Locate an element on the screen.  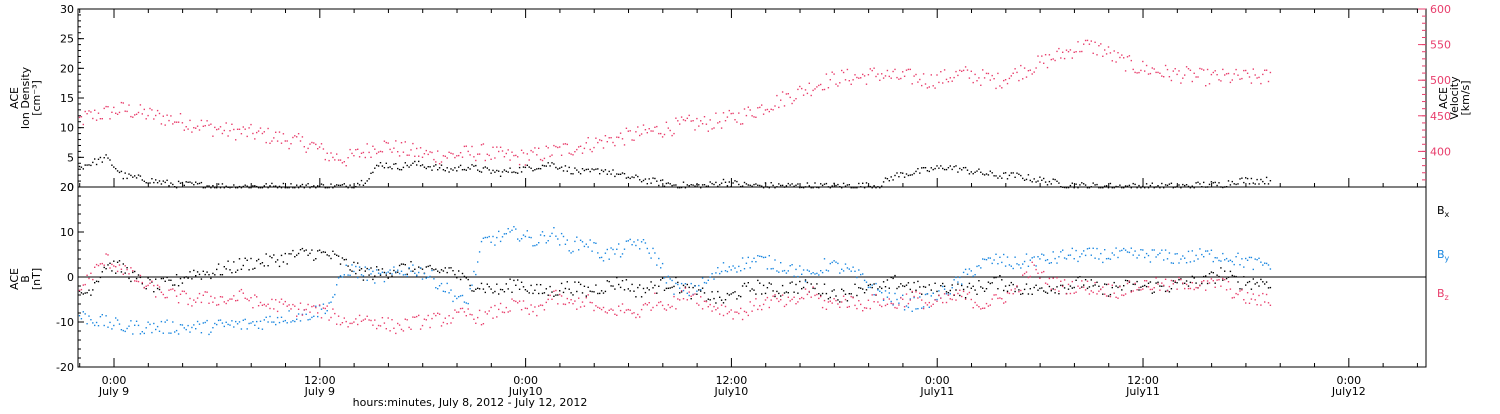
x-tick-time-label: 0:00 is located at coordinates (1348, 380).